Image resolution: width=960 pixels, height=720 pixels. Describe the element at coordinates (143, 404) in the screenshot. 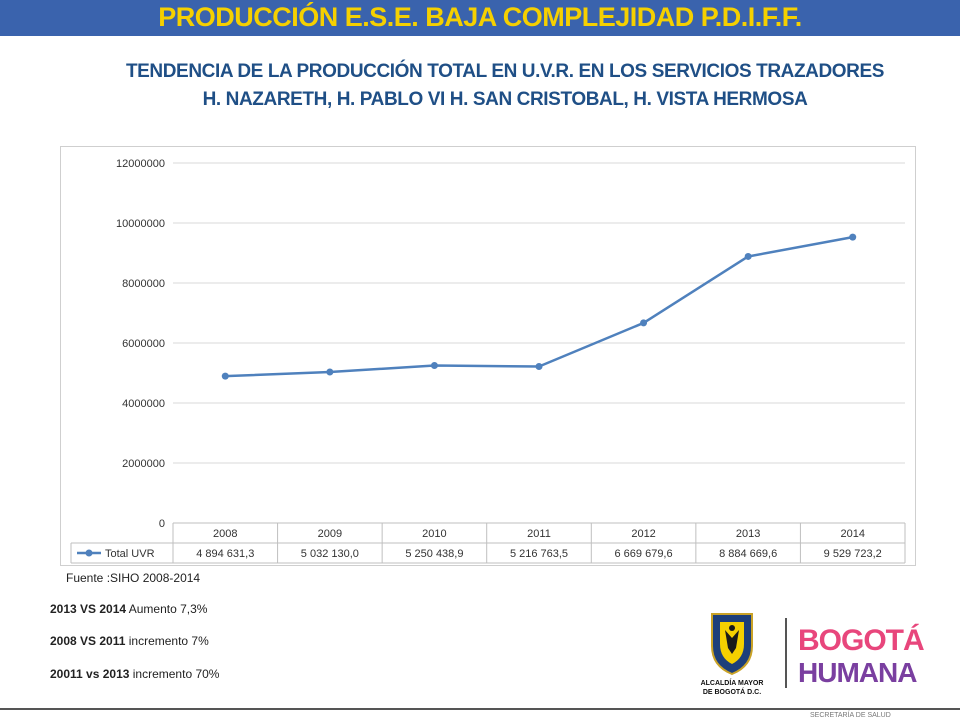

I see `y-tick-label: 4000000` at that location.